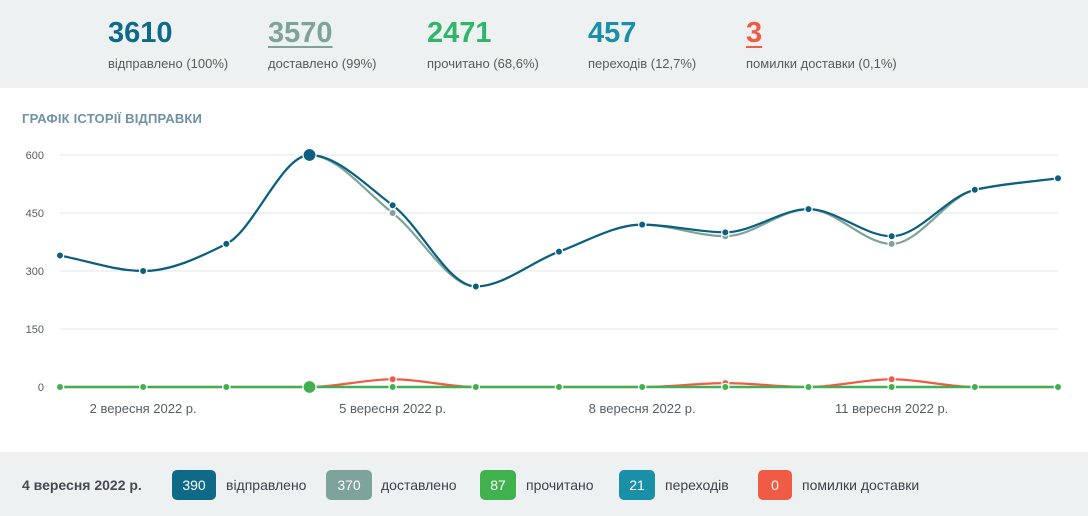  Describe the element at coordinates (891, 408) in the screenshot. I see `x-tick-label: 11 вересня 2022 р.` at that location.